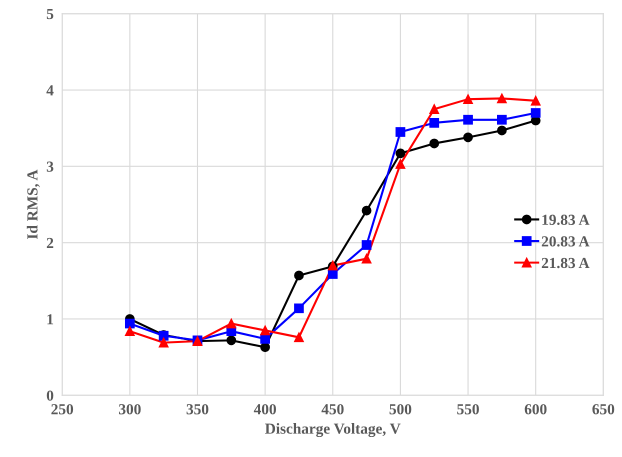  Describe the element at coordinates (50, 395) in the screenshot. I see `y-tick-label: 0` at that location.